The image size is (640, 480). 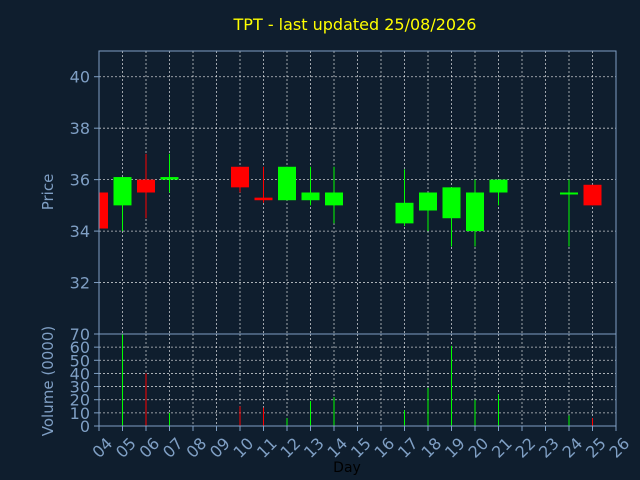 I want to click on price-tick-label: 32, so click(x=80, y=283).